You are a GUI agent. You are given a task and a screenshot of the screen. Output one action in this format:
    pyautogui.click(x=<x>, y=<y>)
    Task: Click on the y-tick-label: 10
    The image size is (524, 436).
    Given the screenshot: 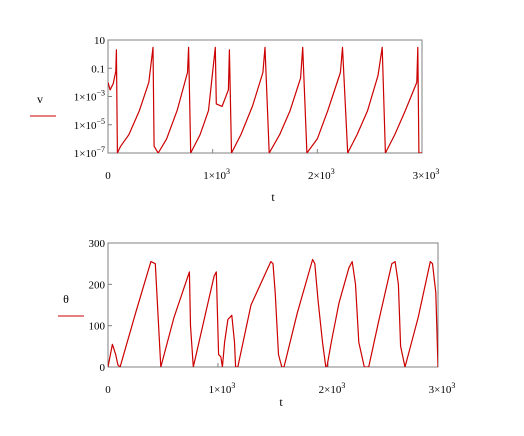 What is the action you would take?
    pyautogui.click(x=100, y=41)
    